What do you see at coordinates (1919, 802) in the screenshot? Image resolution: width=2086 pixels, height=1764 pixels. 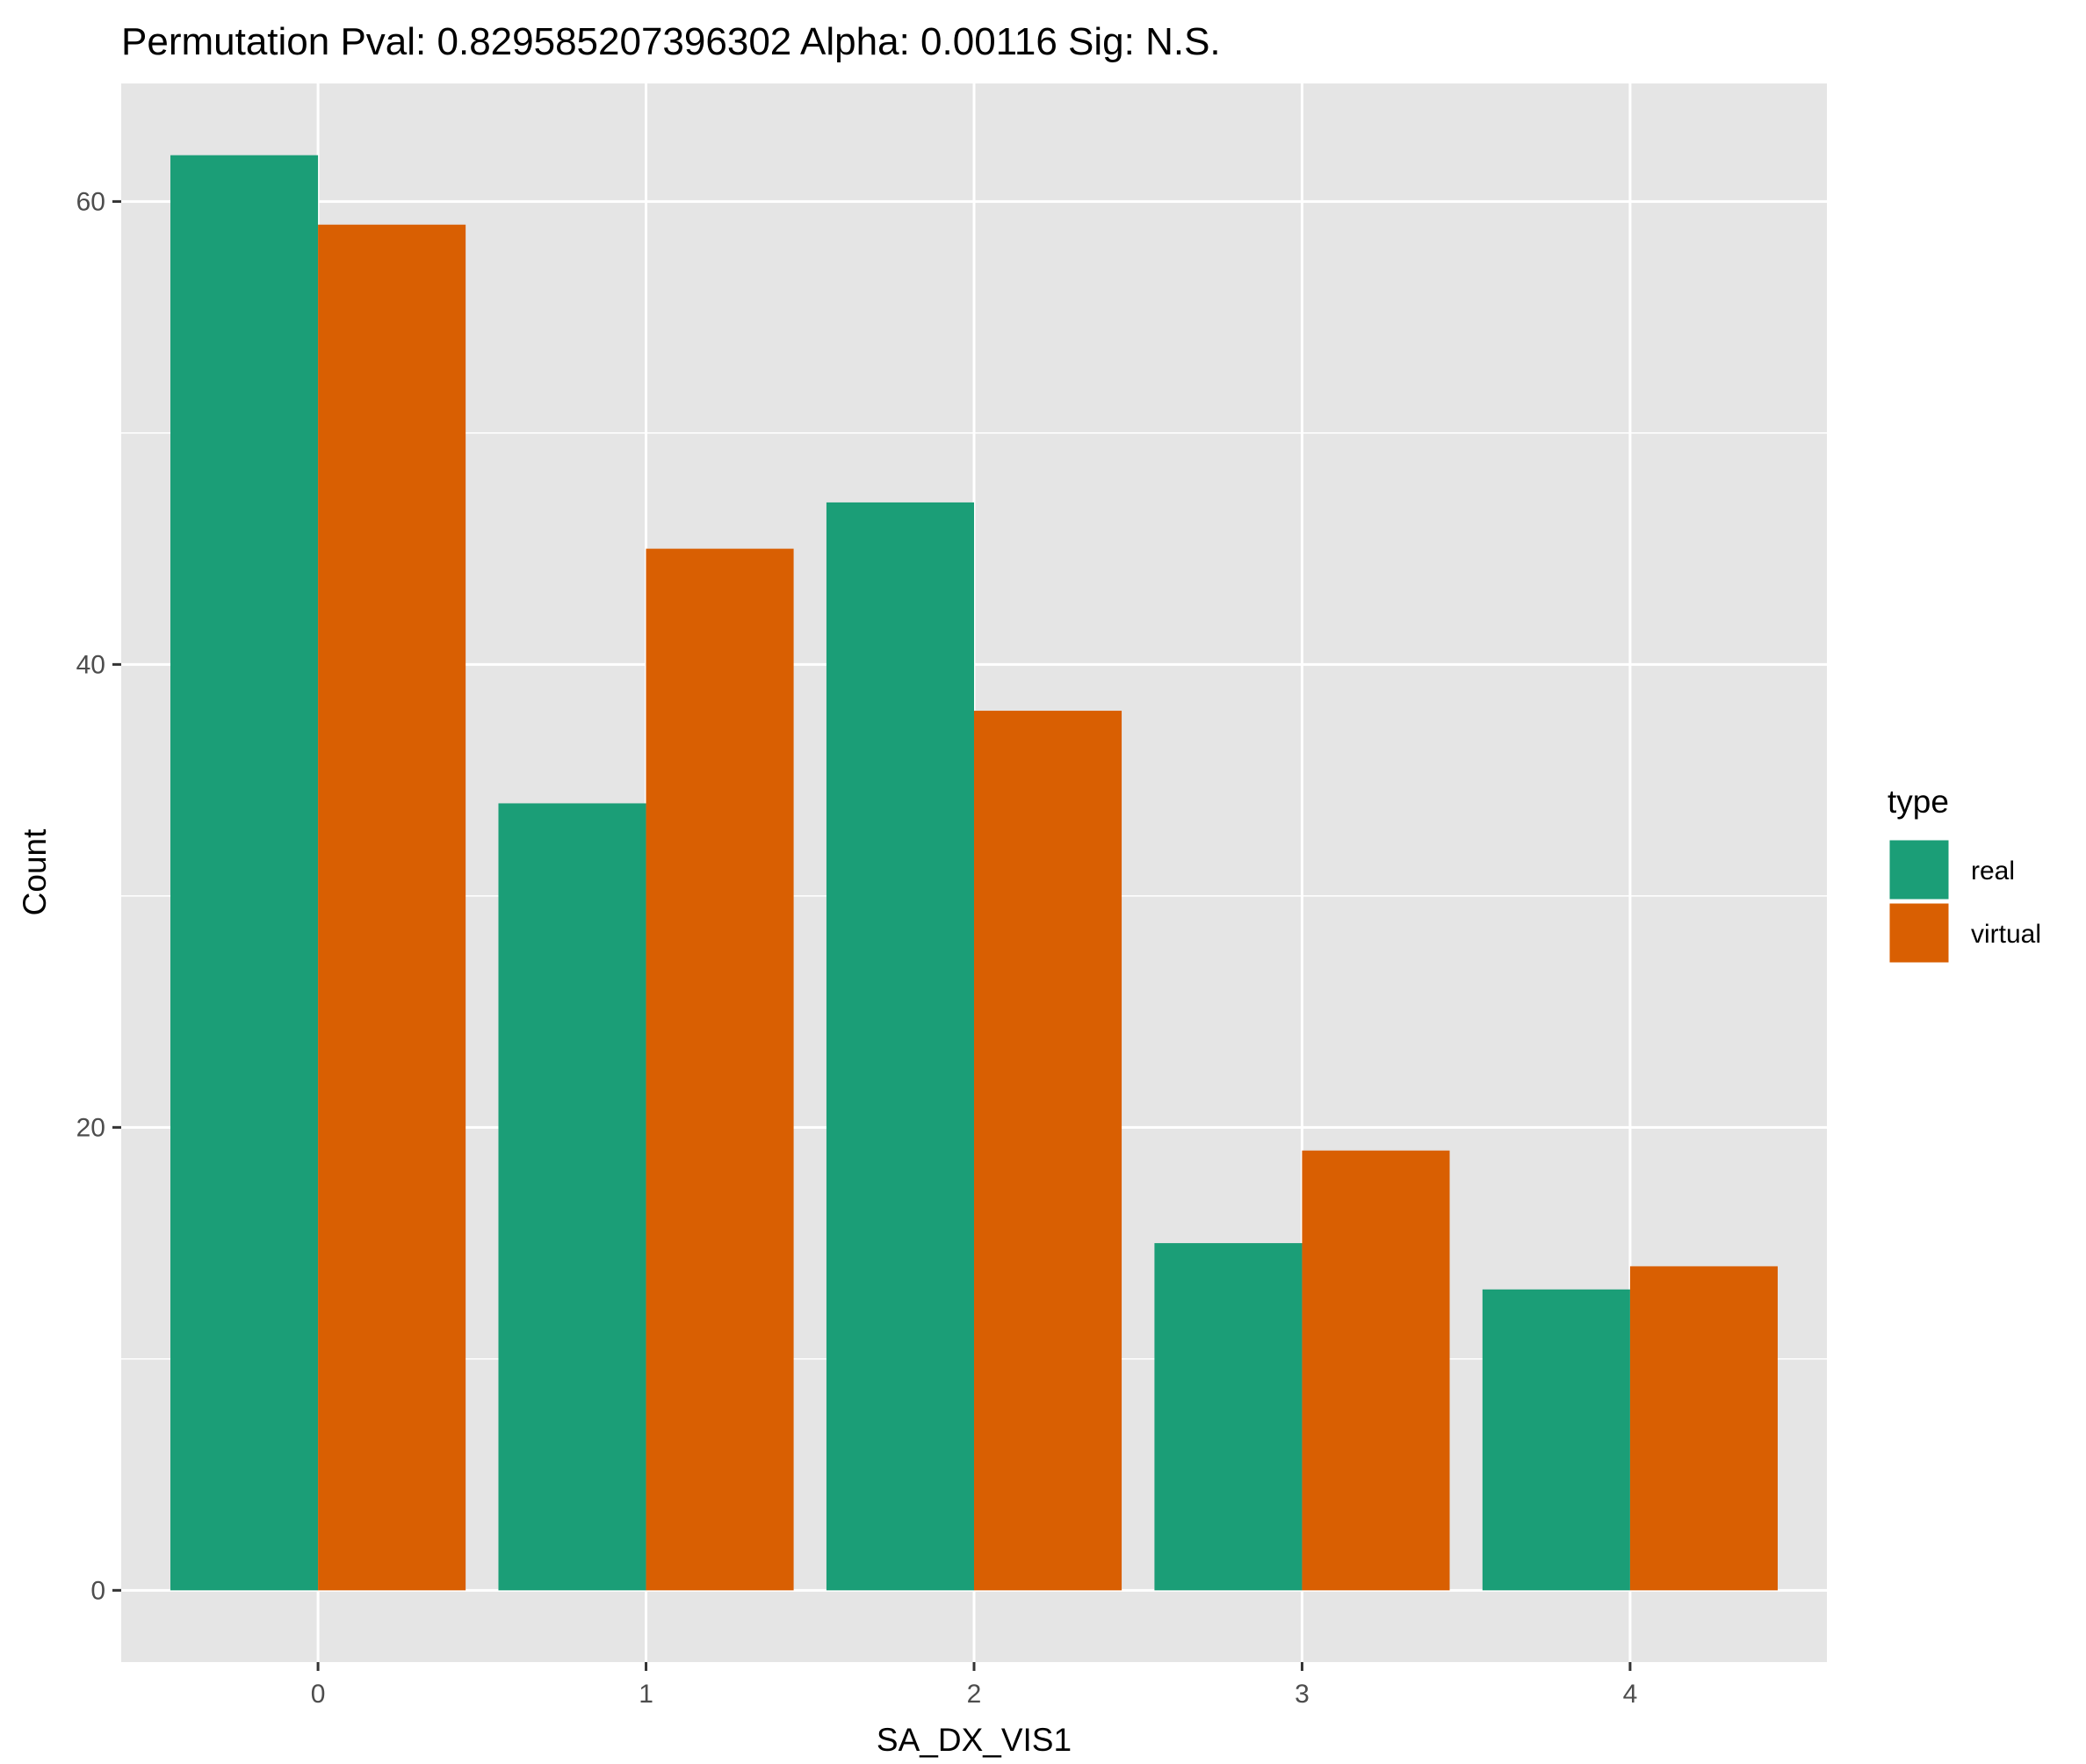 I see `legend-title: type` at bounding box center [1919, 802].